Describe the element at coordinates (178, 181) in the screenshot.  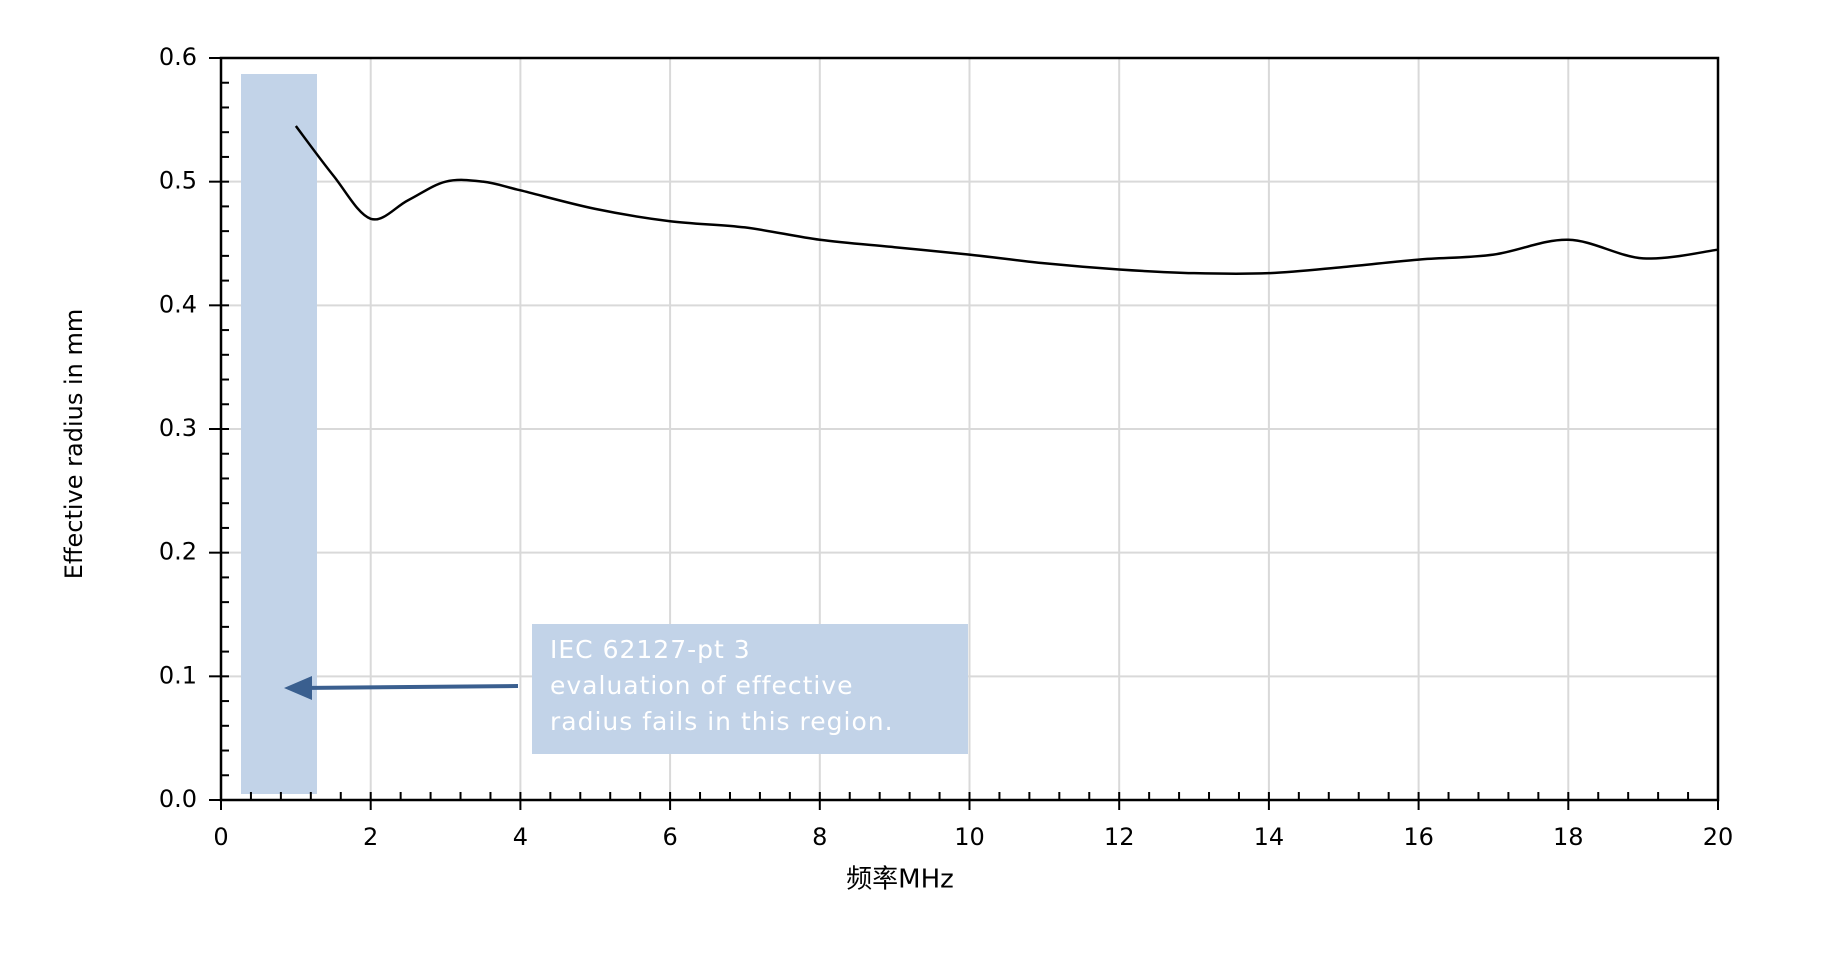
I see `y-tick-label: 0.5` at that location.